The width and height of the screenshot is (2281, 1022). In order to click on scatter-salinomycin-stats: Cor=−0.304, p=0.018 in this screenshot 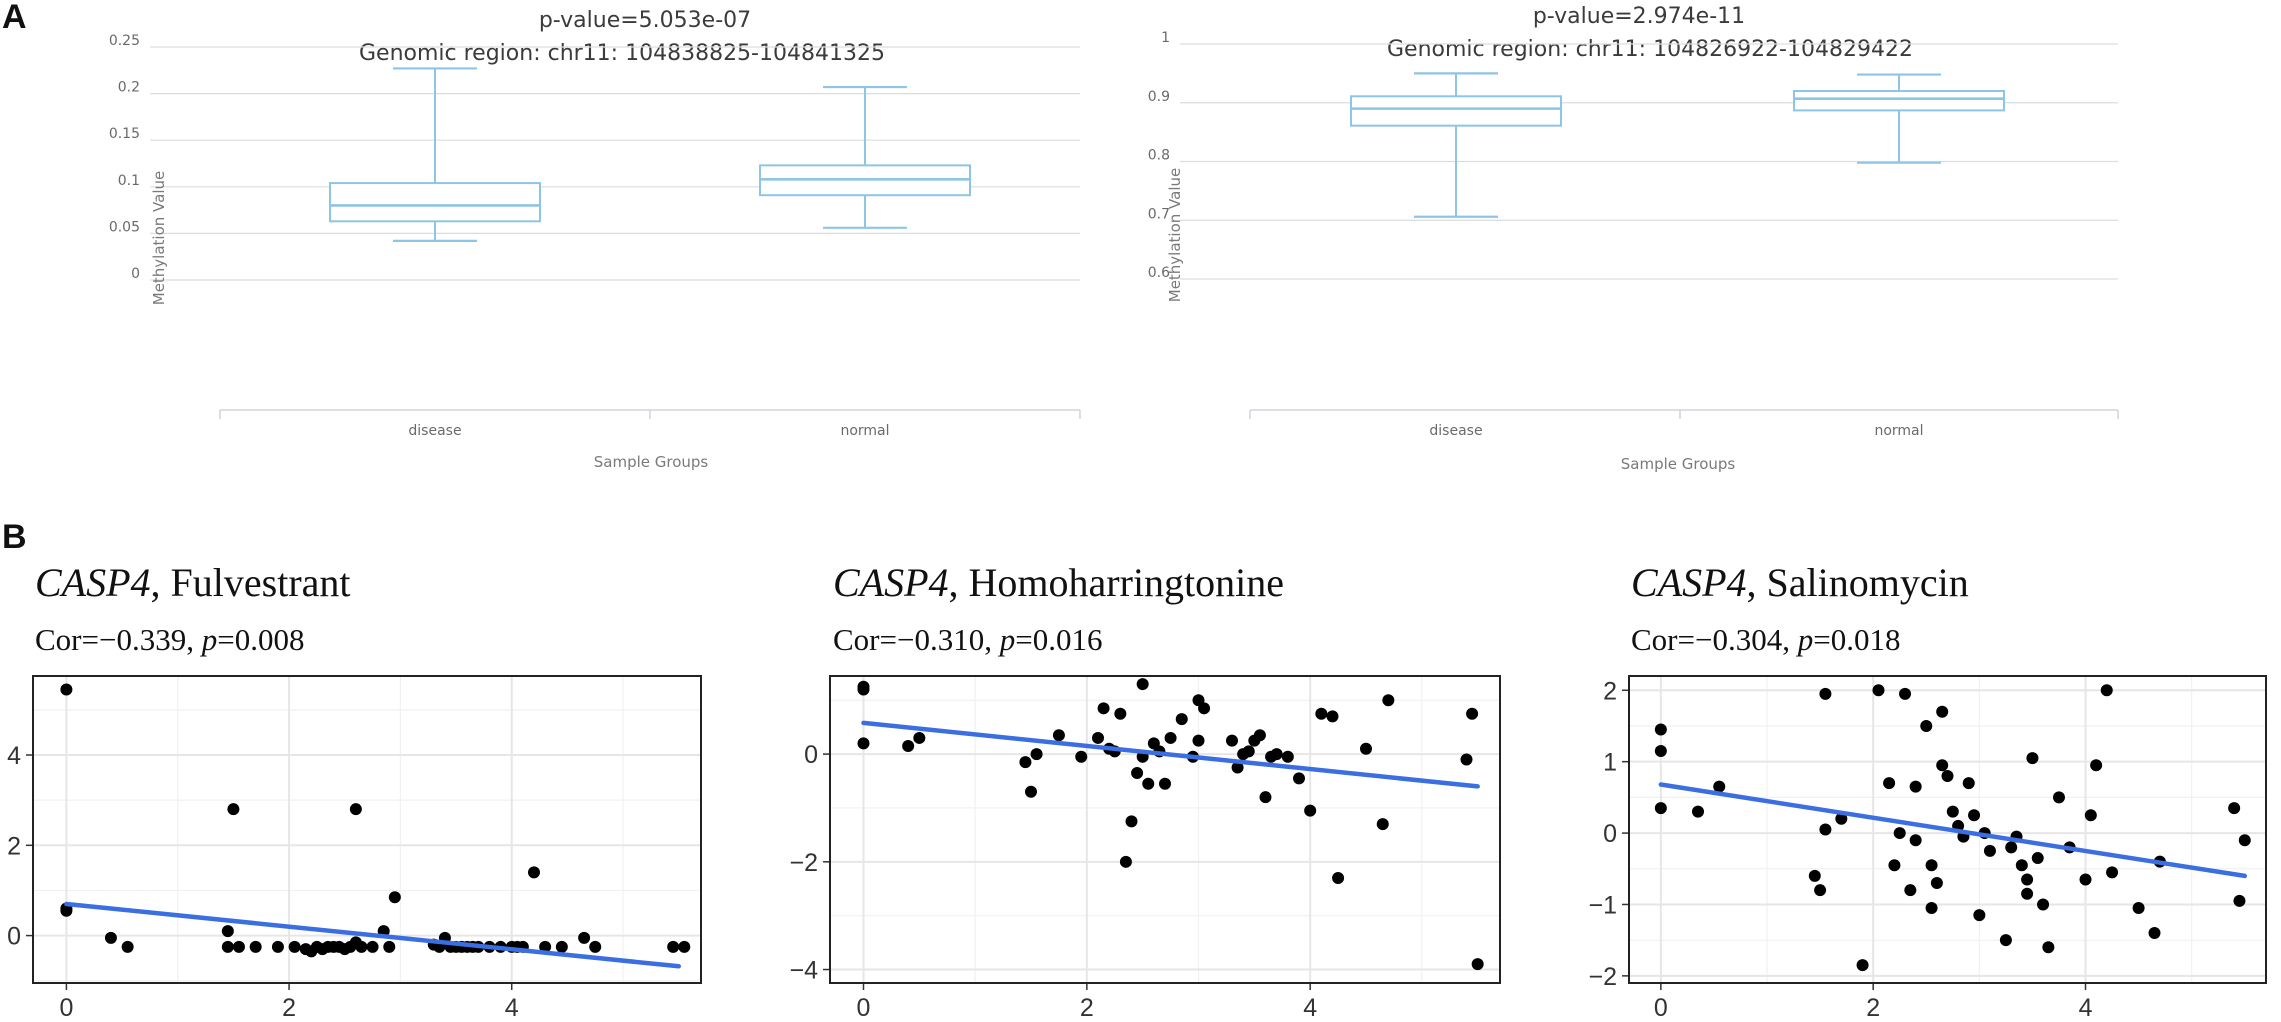, I will do `click(1765, 639)`.